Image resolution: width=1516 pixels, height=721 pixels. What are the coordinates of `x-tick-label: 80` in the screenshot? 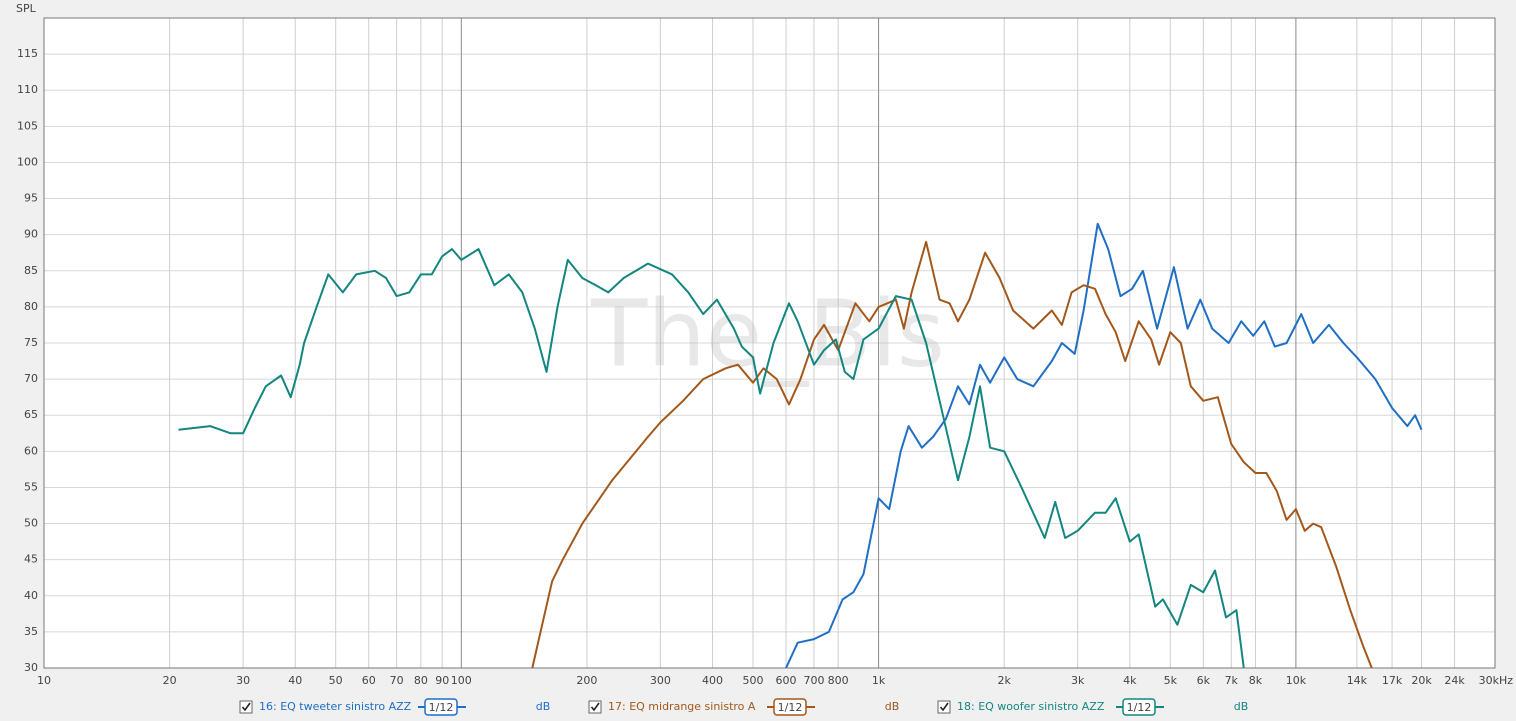 It's located at (421, 680).